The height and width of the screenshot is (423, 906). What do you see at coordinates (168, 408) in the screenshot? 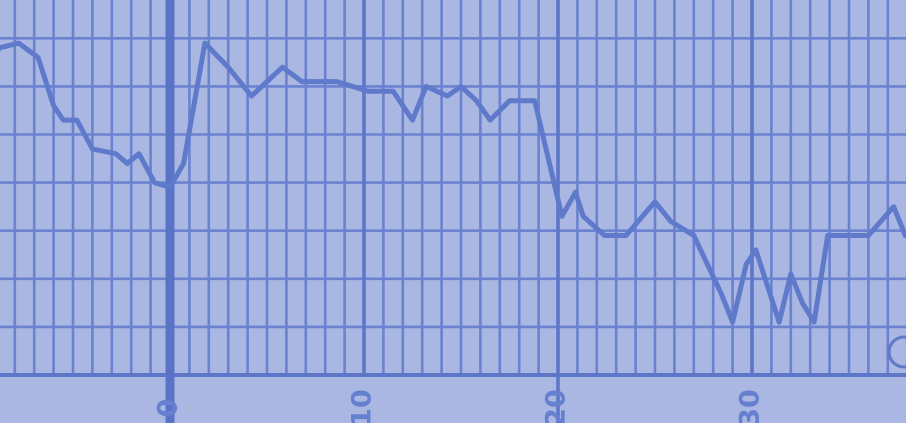
I see `x-tick-label: 0` at bounding box center [168, 408].